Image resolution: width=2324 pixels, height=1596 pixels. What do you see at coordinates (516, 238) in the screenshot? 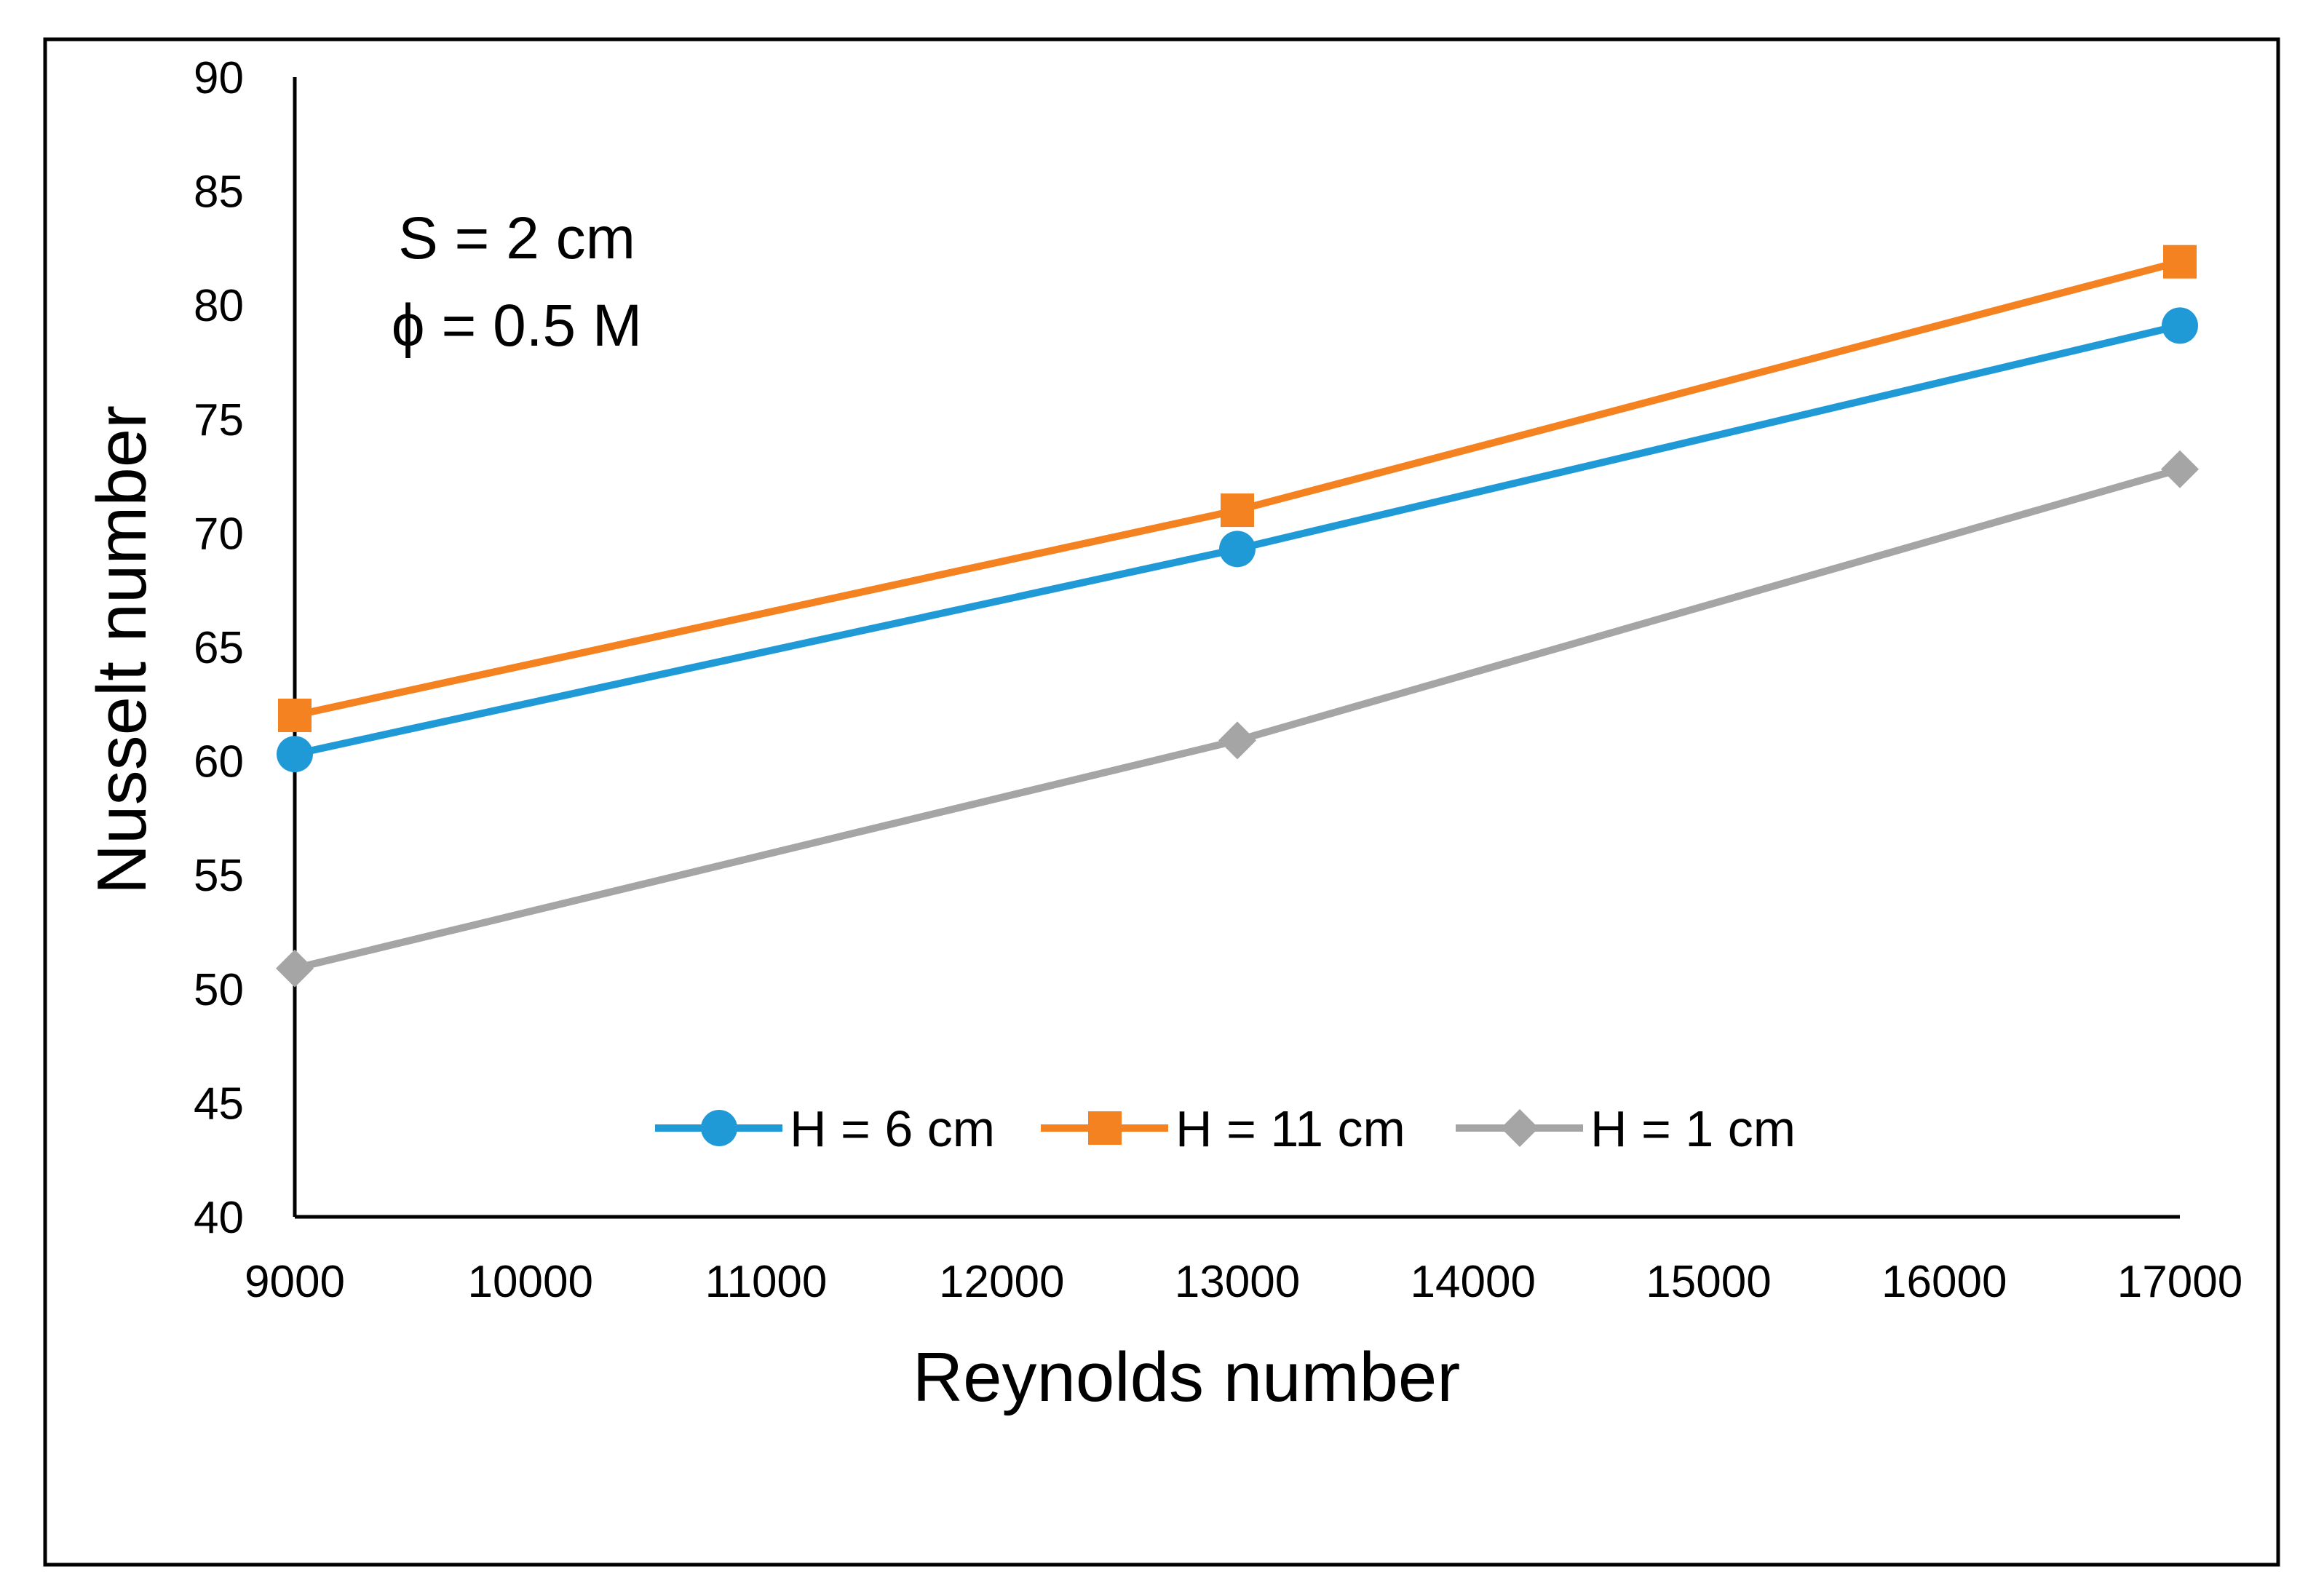
I see `annotation-spacing: S = 2 cm` at bounding box center [516, 238].